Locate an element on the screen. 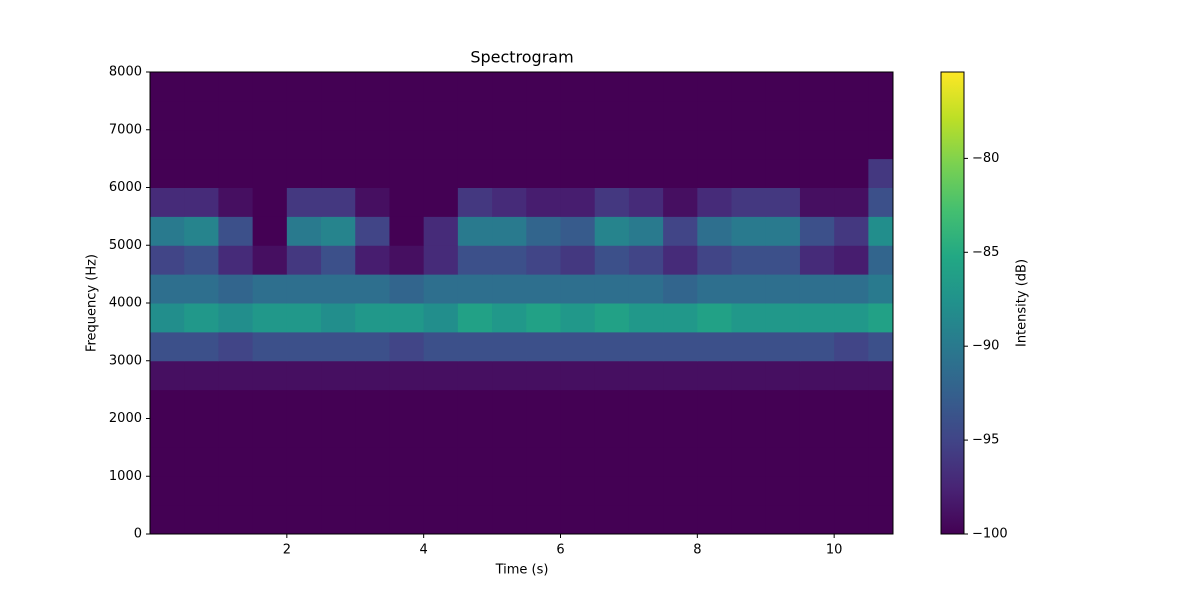  y-tick-label: 7000 is located at coordinates (125, 129).